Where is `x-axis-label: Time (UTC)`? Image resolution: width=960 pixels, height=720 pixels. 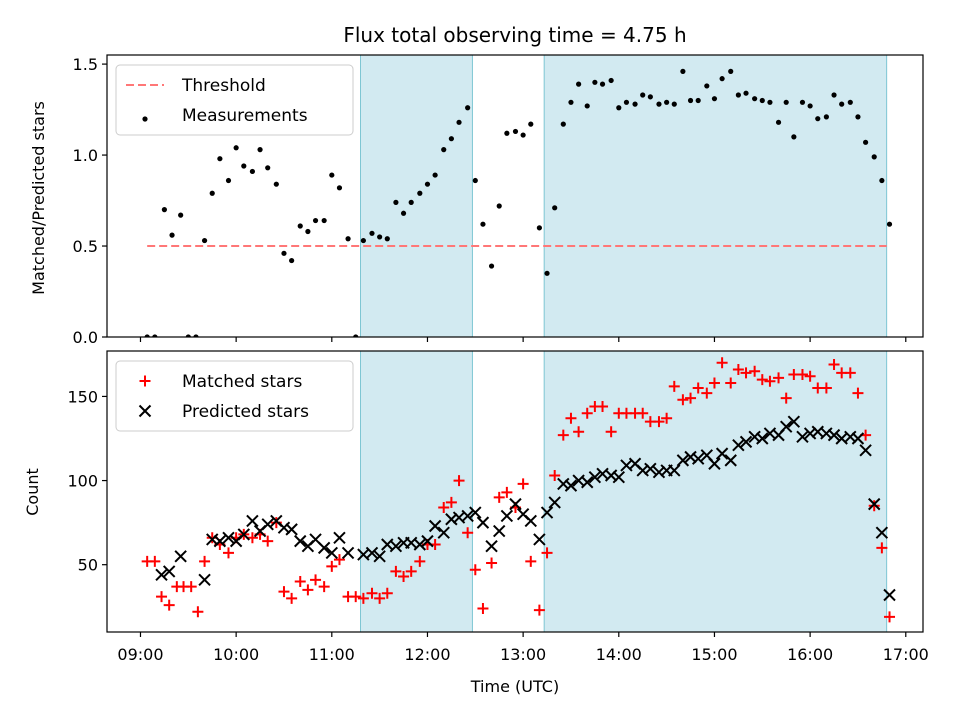
x-axis-label: Time (UTC) is located at coordinates (514, 686).